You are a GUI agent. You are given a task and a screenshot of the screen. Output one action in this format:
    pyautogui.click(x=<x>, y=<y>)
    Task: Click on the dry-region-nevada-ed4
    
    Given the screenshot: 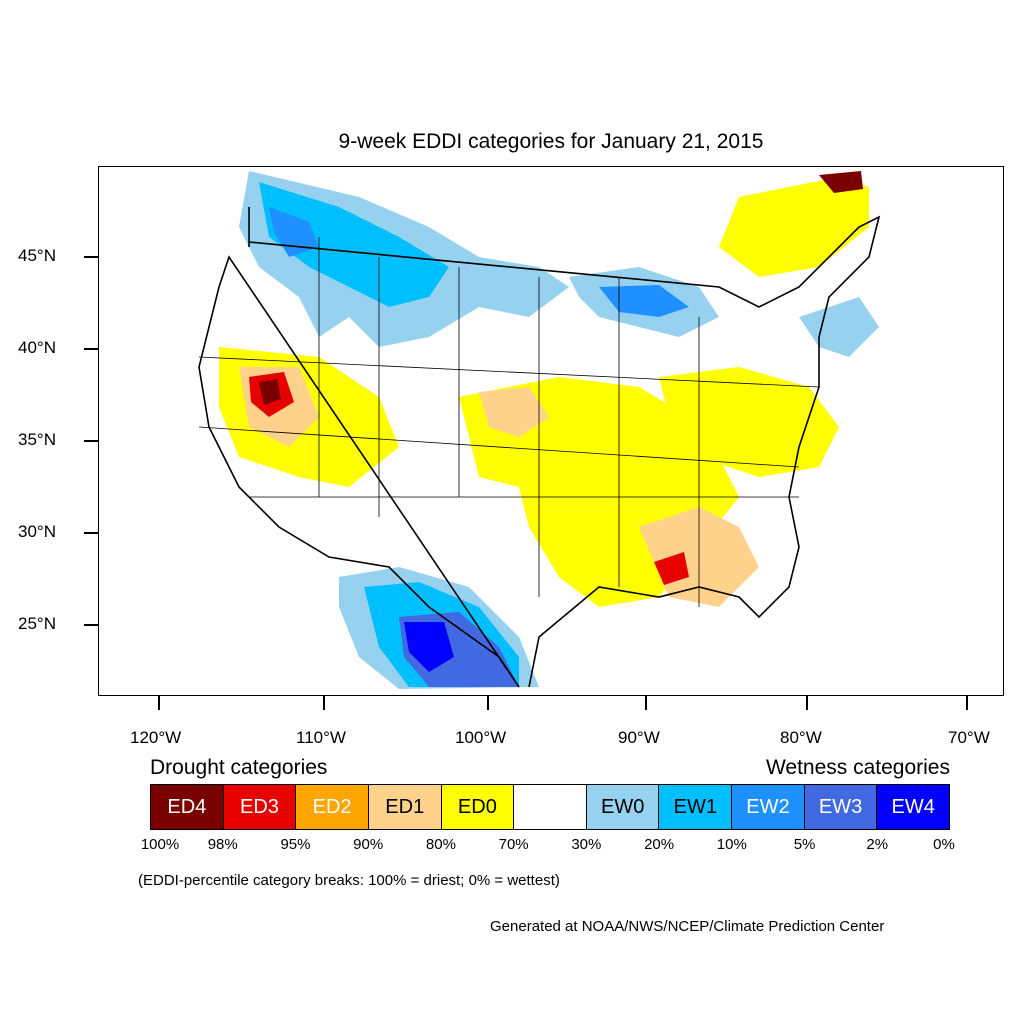 What is the action you would take?
    pyautogui.click(x=270, y=392)
    